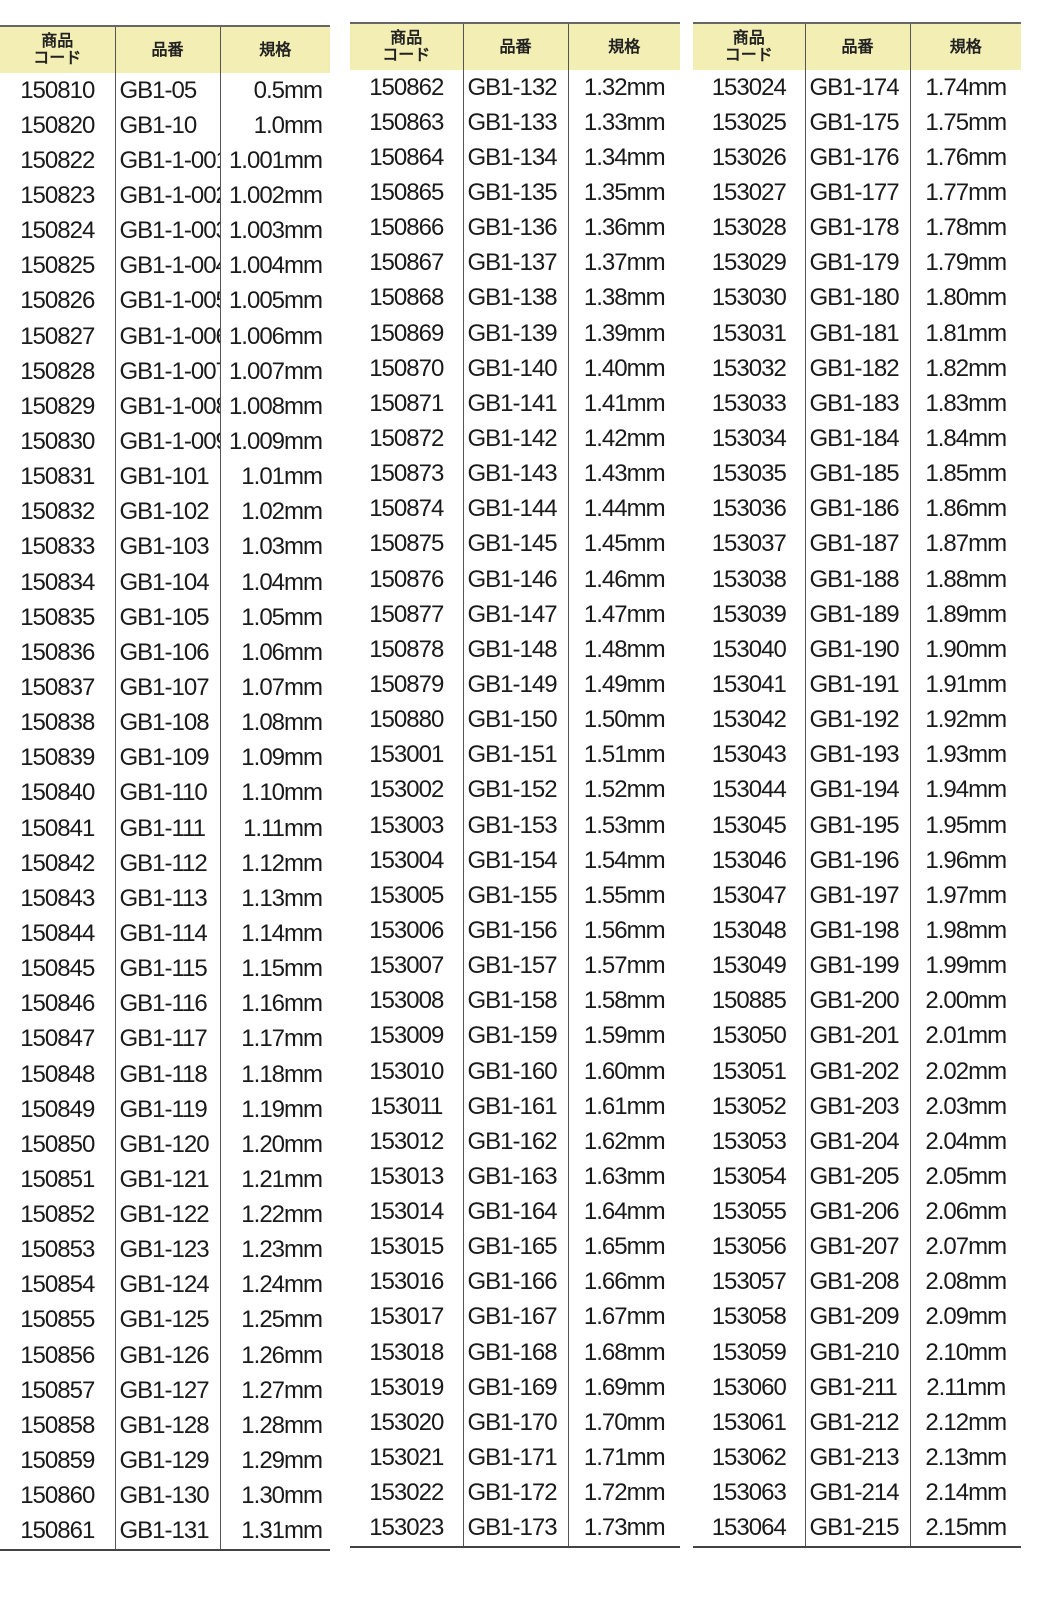  Describe the element at coordinates (623, 825) in the screenshot. I see `spec-cell: 1.53mm` at that location.